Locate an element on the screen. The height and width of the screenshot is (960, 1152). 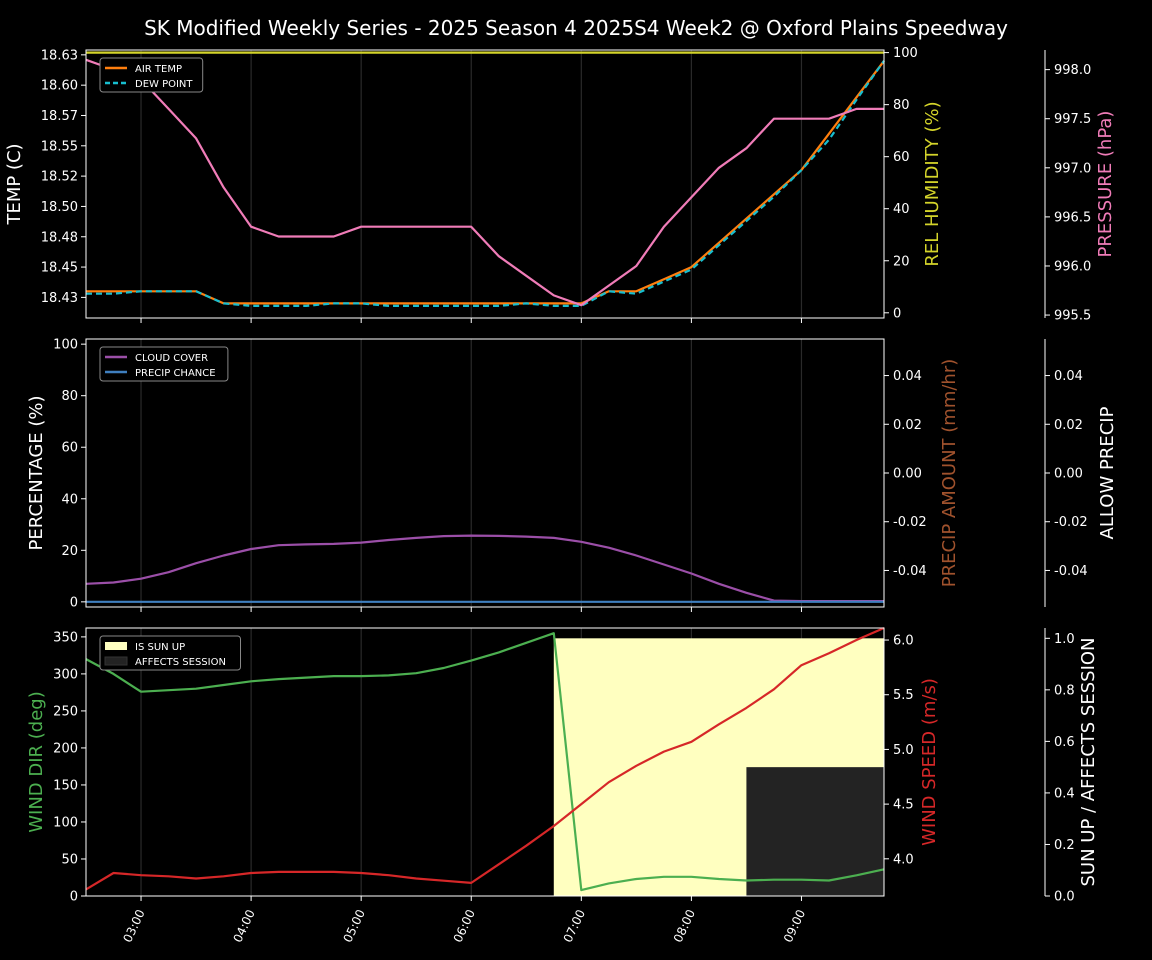
legend-label-cloud-cover: CLOUD COVER is located at coordinates (171, 358).